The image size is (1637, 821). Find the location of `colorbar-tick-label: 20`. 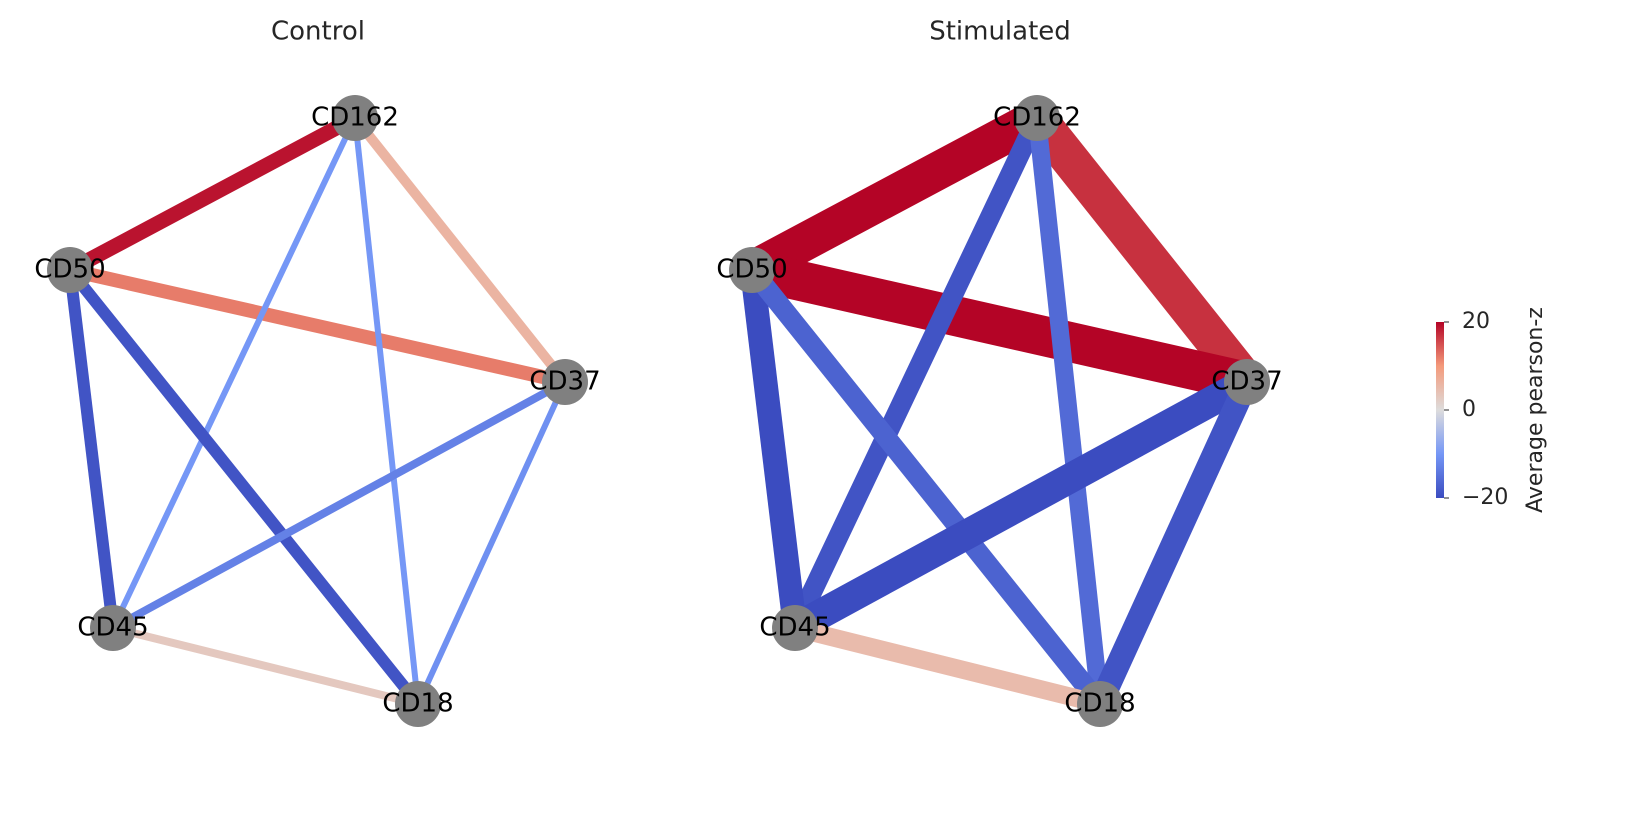

colorbar-tick-label: 20 is located at coordinates (1476, 321).